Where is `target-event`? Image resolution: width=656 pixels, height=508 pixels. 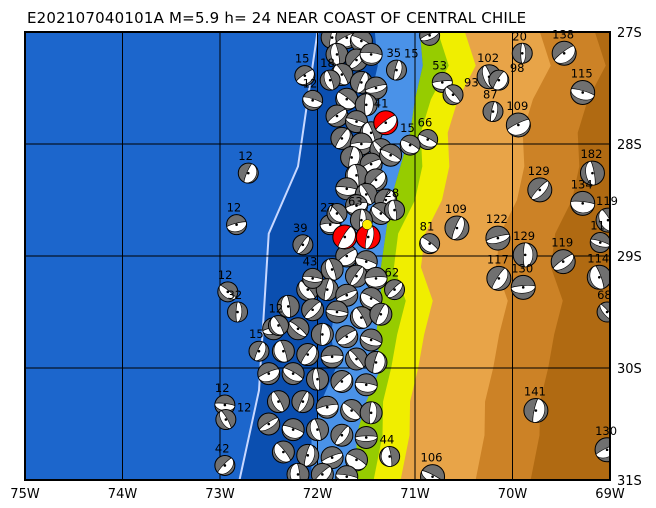
target-event is located at coordinates (345, 237).